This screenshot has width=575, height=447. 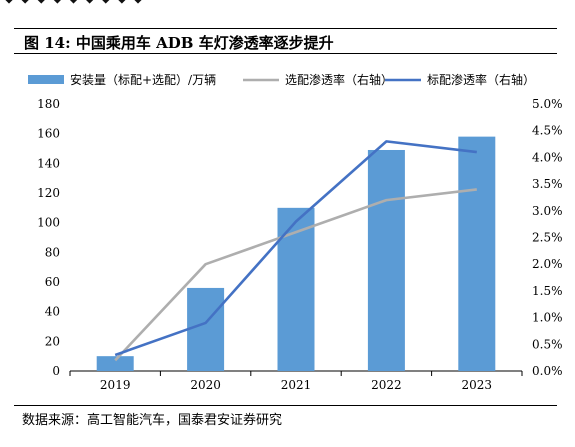 I want to click on figure-title-bar: 图 14: 中国乘用车 ADB 车灯渗透率逐步提升, so click(x=285, y=41).